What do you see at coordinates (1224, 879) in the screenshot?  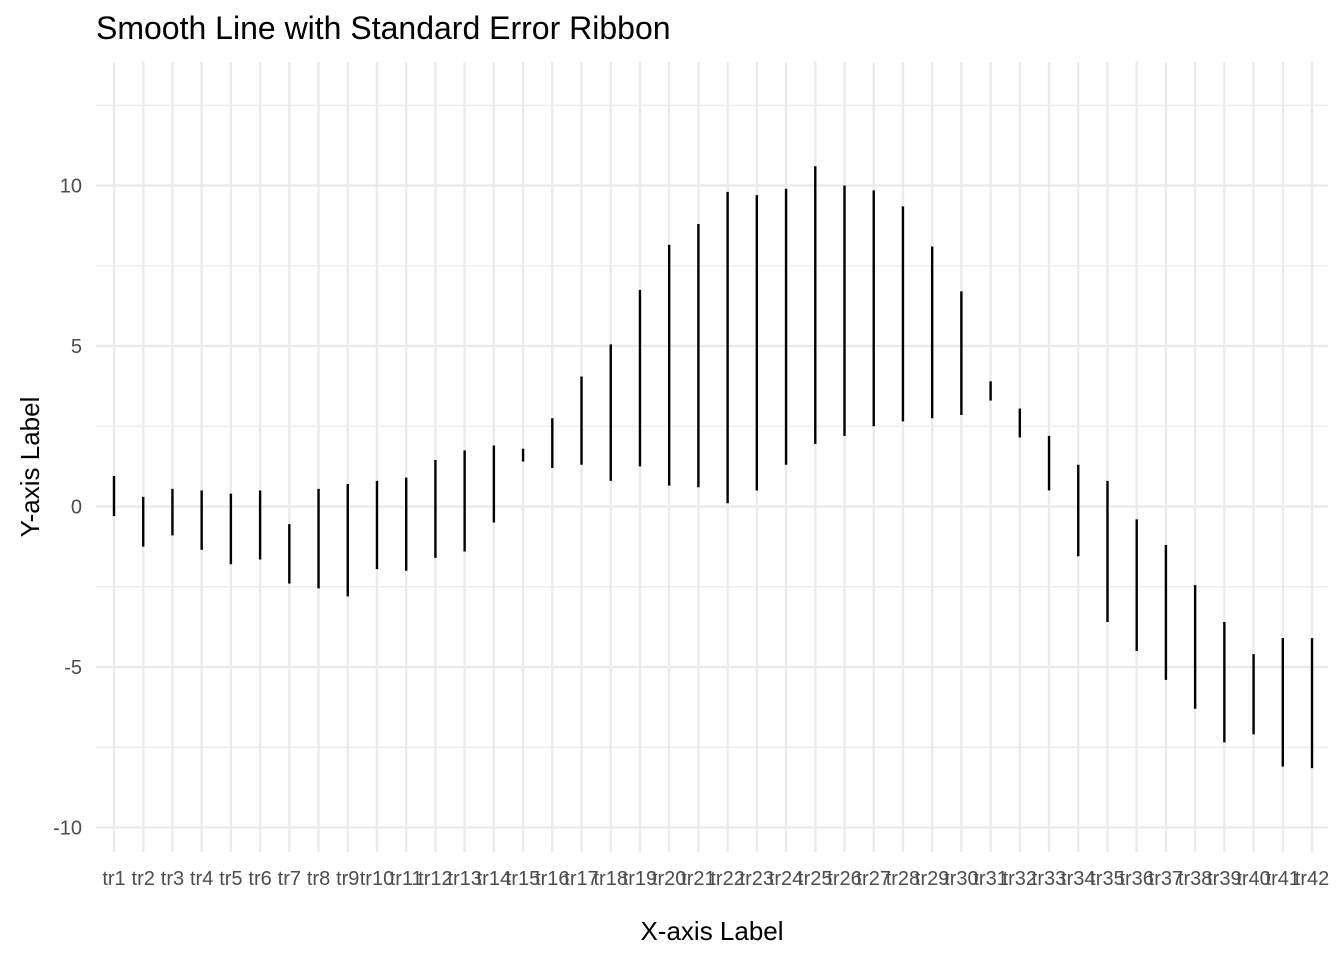 I see `x-tick-label: tr39` at bounding box center [1224, 879].